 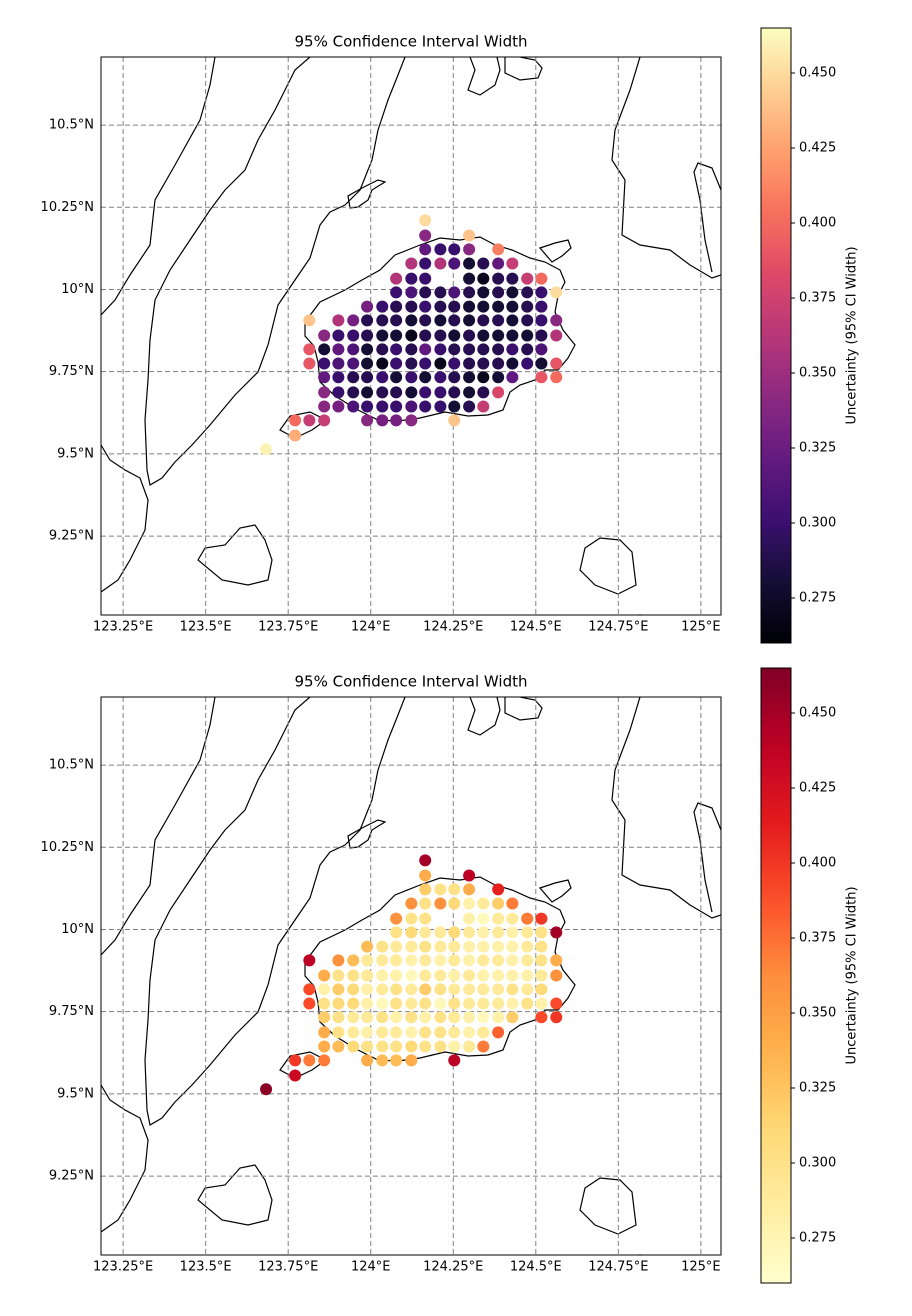 I want to click on y-tick-label: 10.5°N, so click(x=71, y=125).